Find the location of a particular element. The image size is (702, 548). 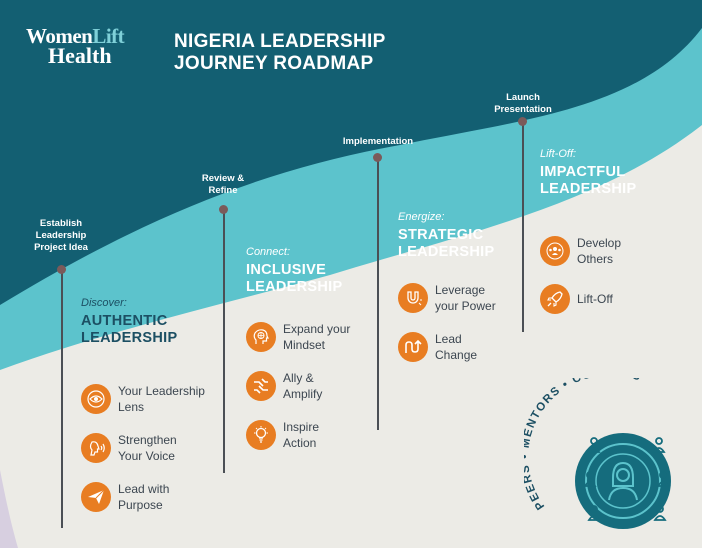

stage-3-item-2: Lead Change is located at coordinates (437, 347).